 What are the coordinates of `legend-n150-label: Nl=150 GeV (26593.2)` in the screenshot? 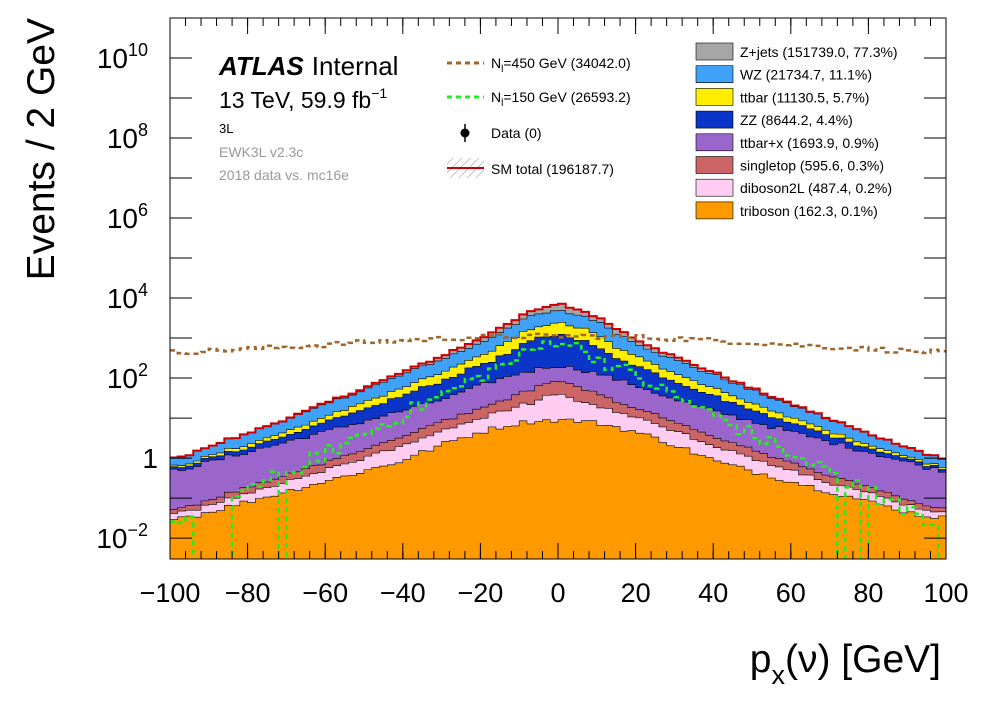 It's located at (561, 99).